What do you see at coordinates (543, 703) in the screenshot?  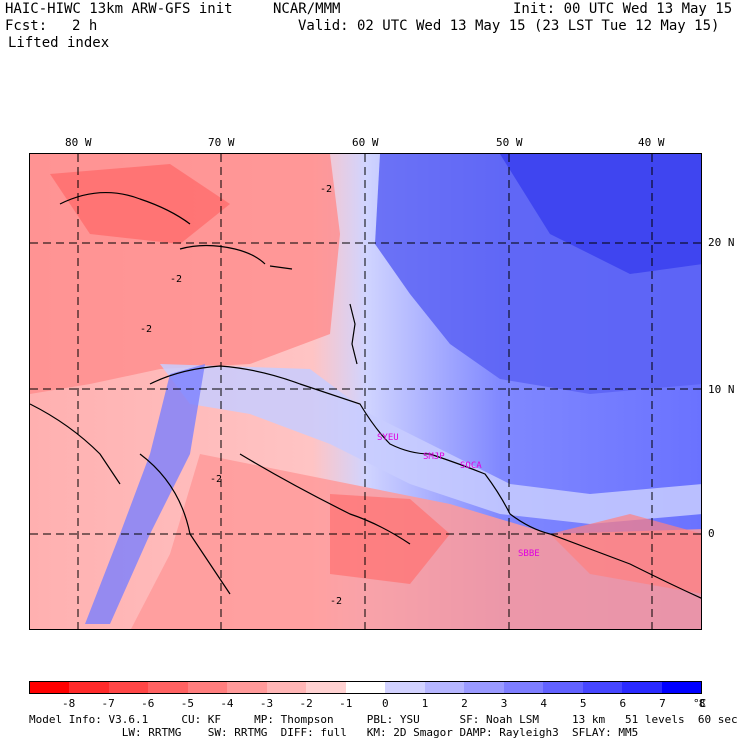 I see `colorbar-tick-label: 4` at bounding box center [543, 703].